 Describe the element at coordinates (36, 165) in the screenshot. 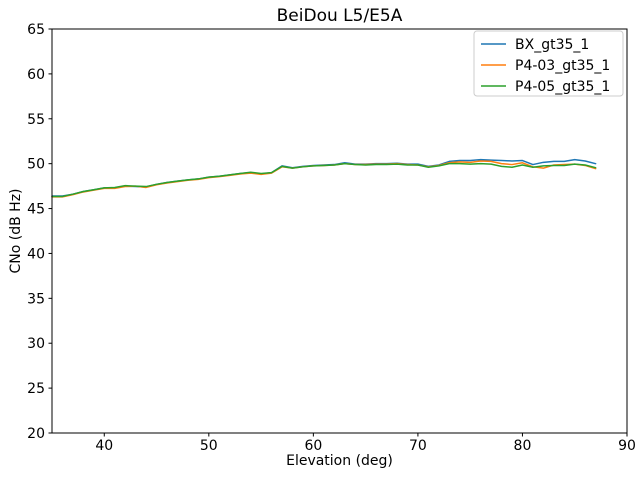

I see `y-tick-label-50: 50` at that location.